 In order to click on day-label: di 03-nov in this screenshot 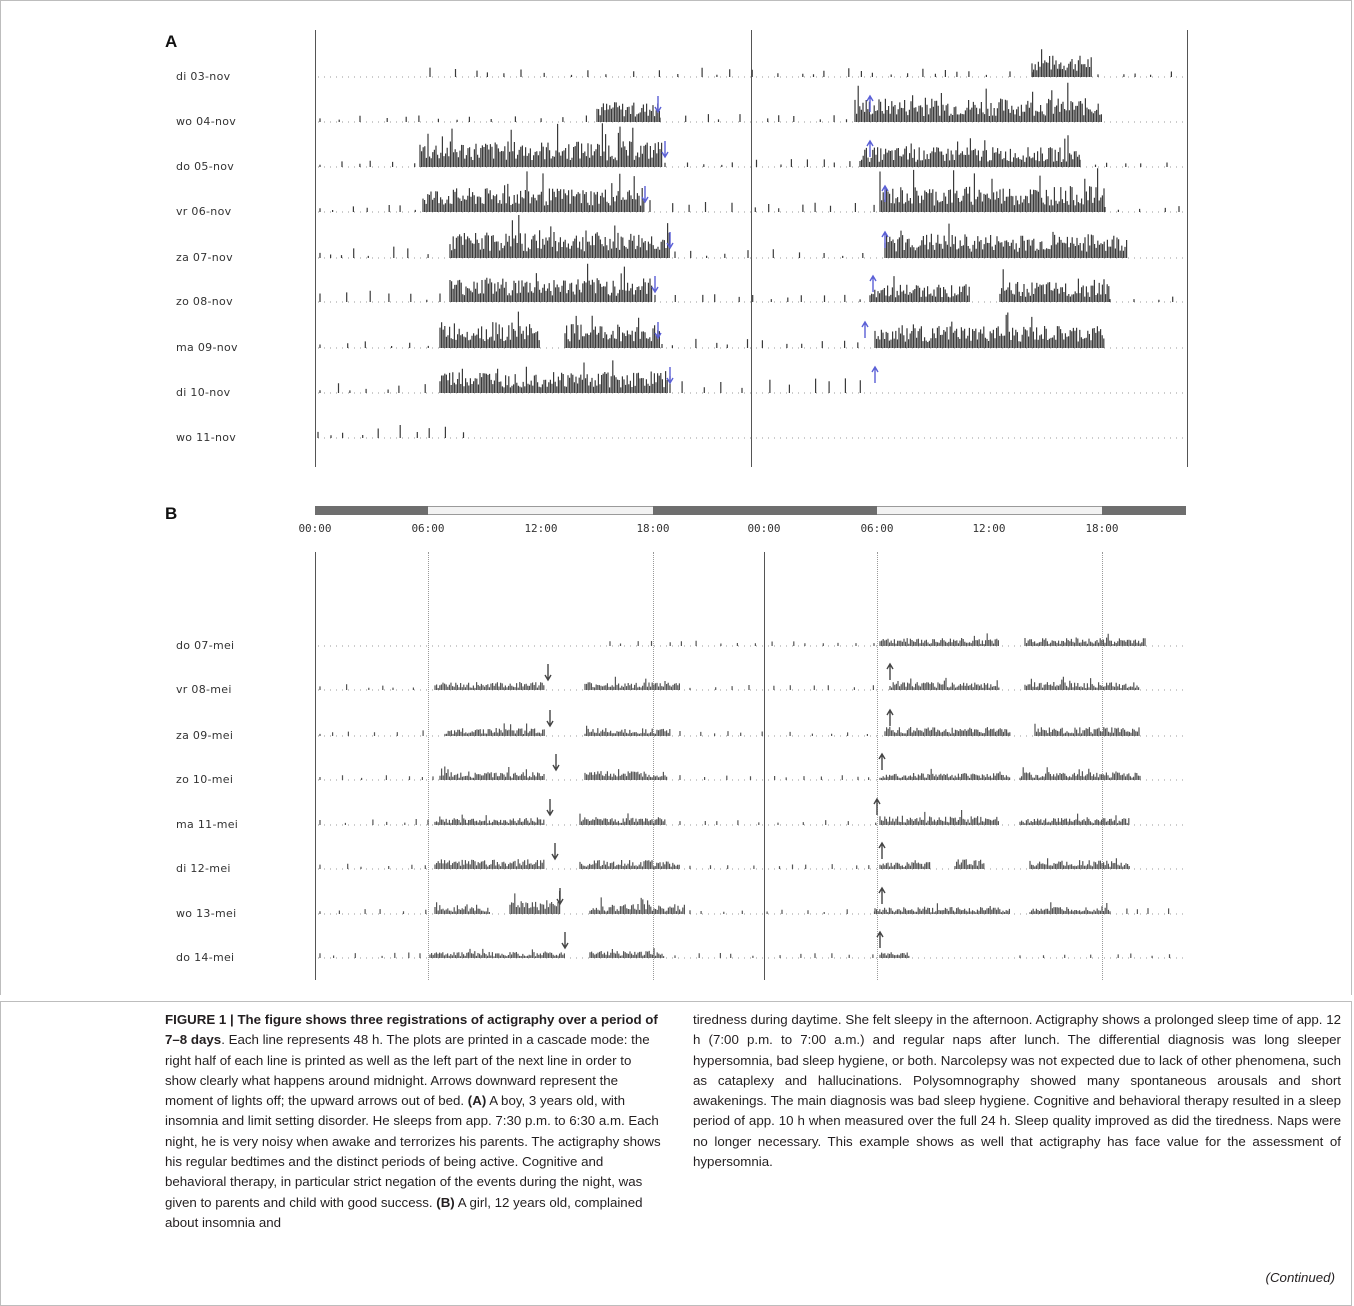, I will do `click(203, 76)`.